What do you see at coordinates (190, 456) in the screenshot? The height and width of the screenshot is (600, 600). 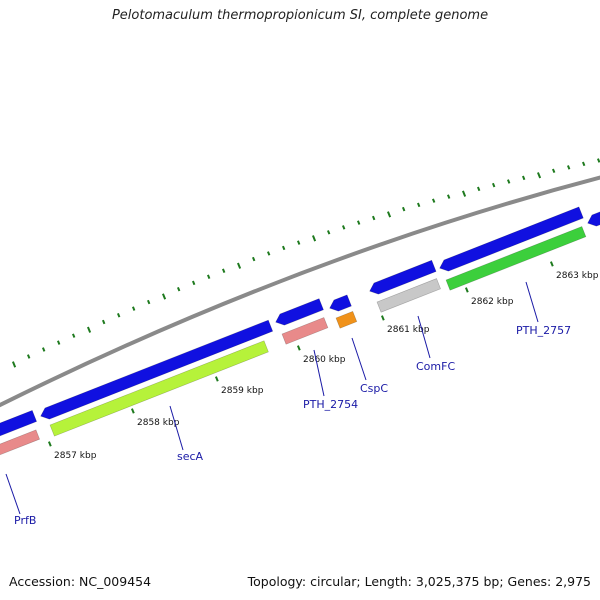 I see `gene-label-seca: secA` at bounding box center [190, 456].